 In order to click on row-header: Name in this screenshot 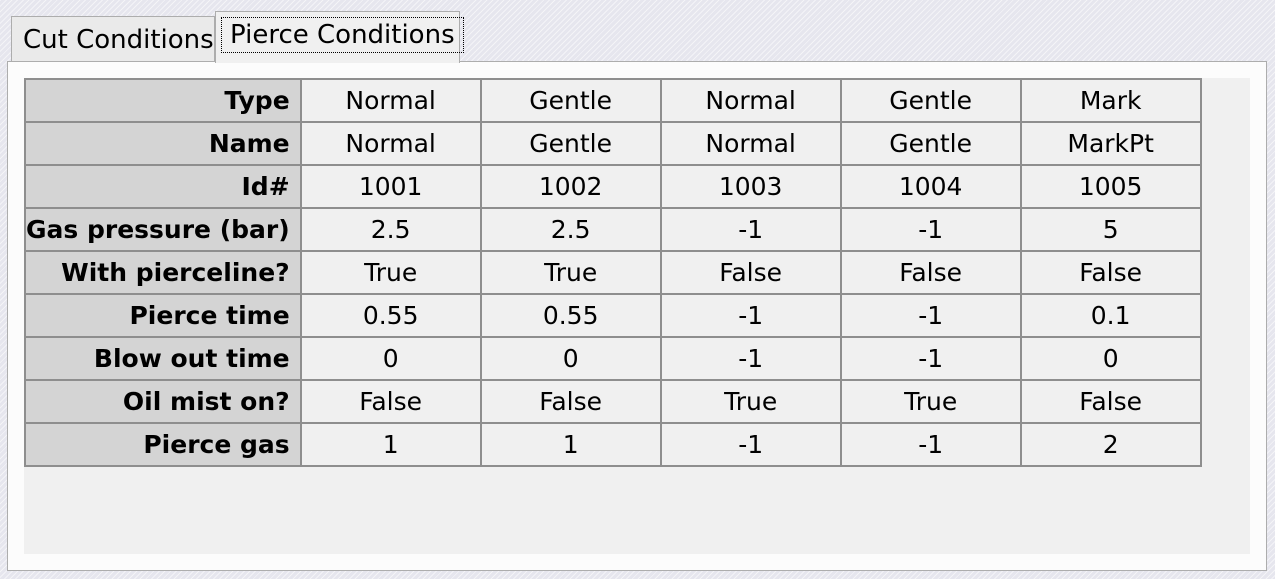, I will do `click(163, 143)`.